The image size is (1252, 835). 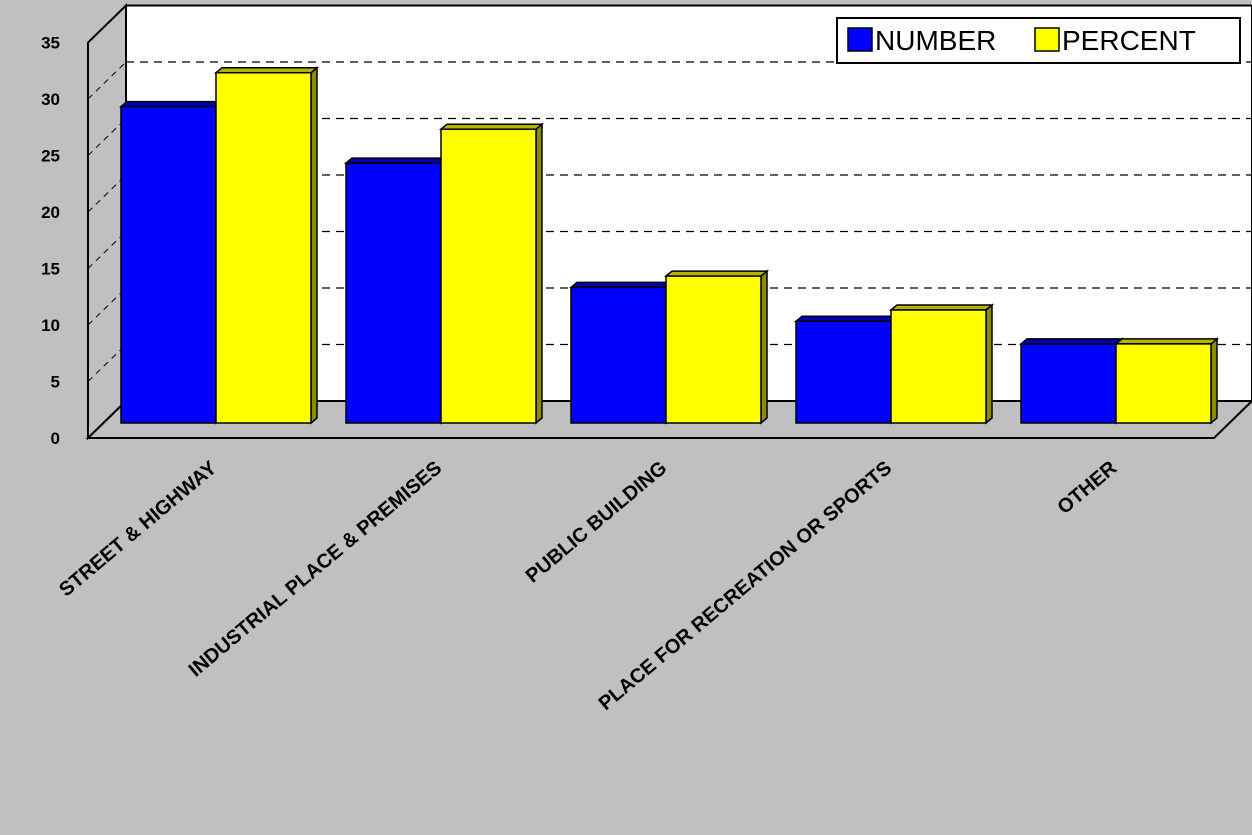 What do you see at coordinates (50, 156) in the screenshot?
I see `y-tick-label: 25` at bounding box center [50, 156].